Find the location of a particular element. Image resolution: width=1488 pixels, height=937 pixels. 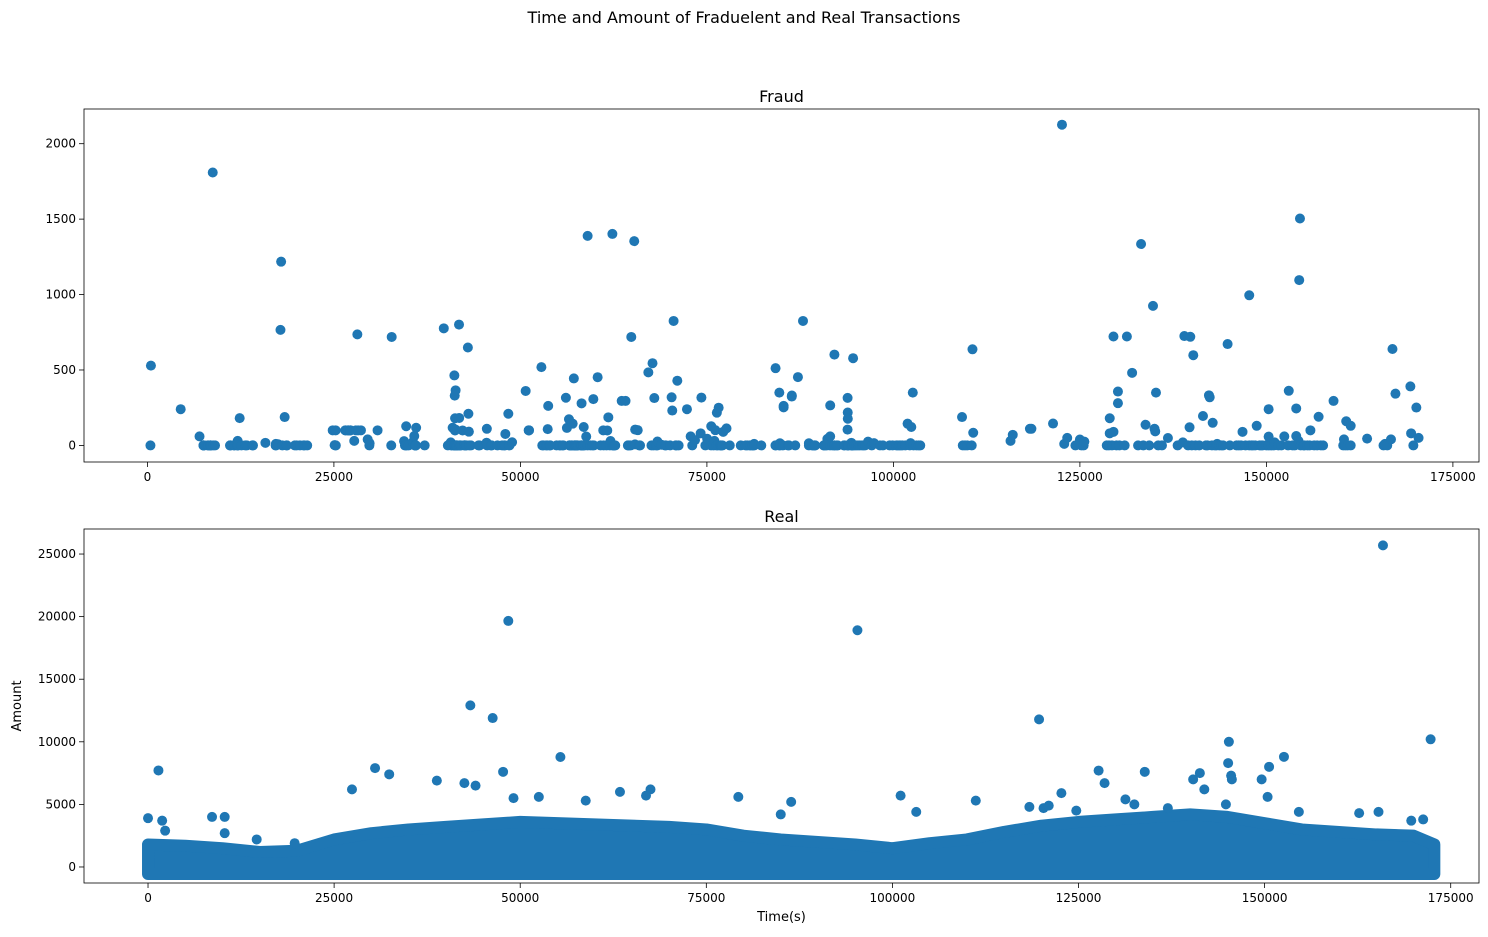

fraud-xtick-label: 175000 is located at coordinates (1453, 477).